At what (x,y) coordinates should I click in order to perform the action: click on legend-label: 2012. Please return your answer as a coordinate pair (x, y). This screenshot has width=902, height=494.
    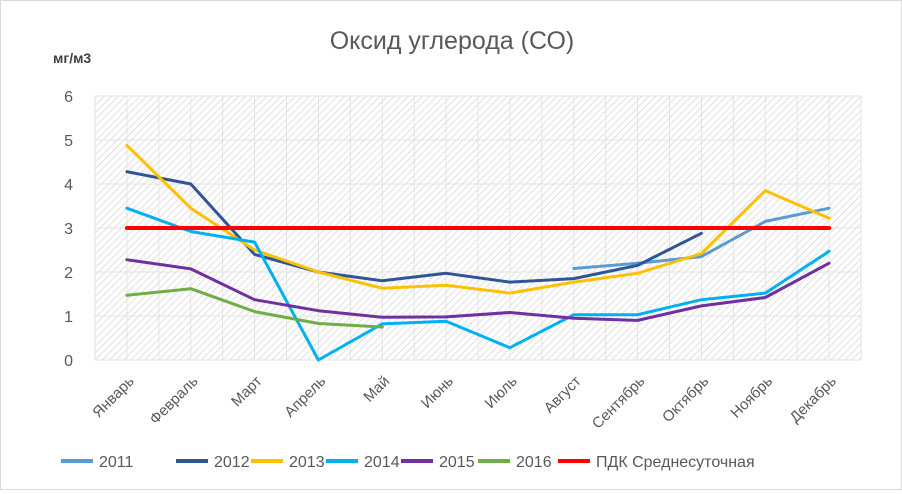
    Looking at the image, I should click on (232, 462).